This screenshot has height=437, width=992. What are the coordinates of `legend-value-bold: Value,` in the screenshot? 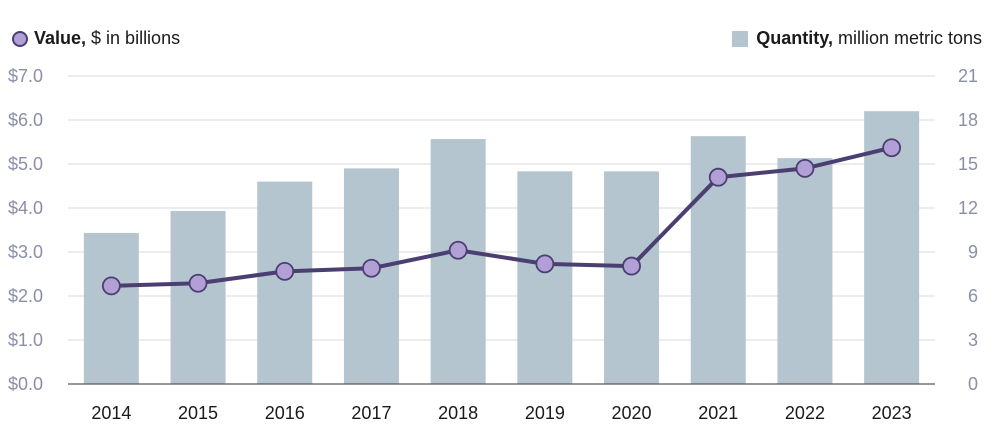 It's located at (60, 38).